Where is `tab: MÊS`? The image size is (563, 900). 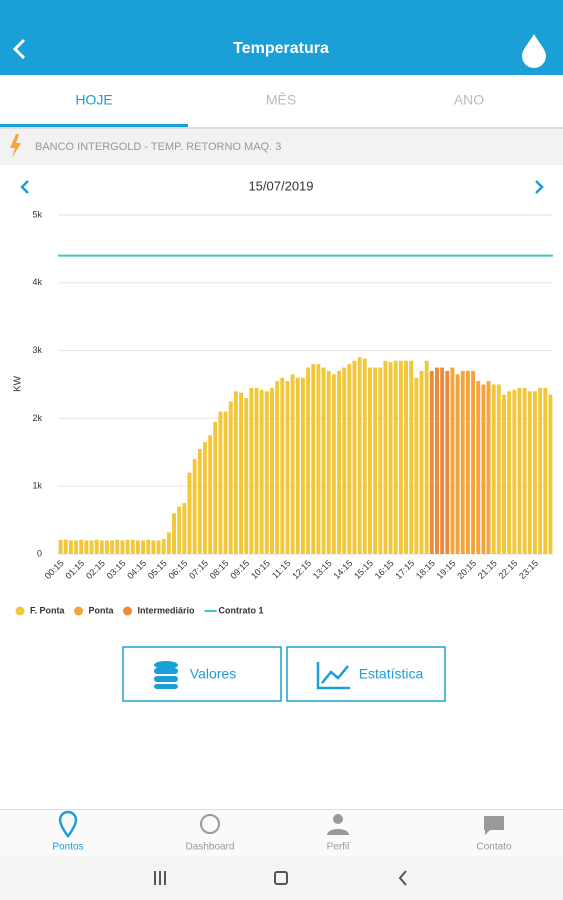
tab: MÊS is located at coordinates (281, 100).